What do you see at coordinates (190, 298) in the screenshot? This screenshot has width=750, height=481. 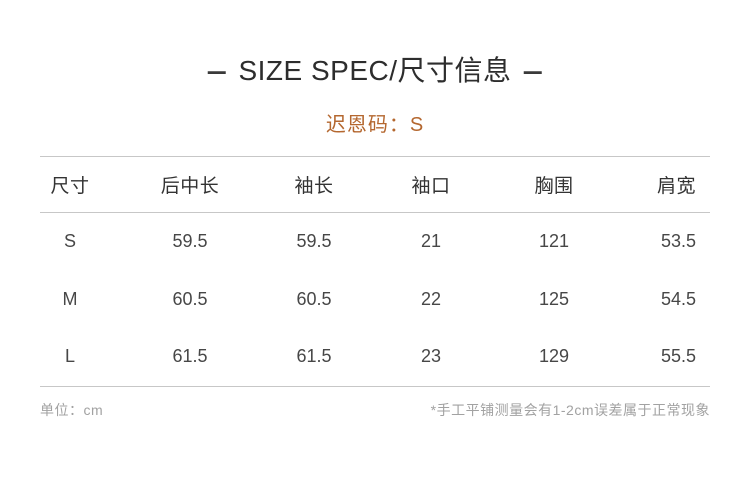 I see `back-length-cell: 60.5` at bounding box center [190, 298].